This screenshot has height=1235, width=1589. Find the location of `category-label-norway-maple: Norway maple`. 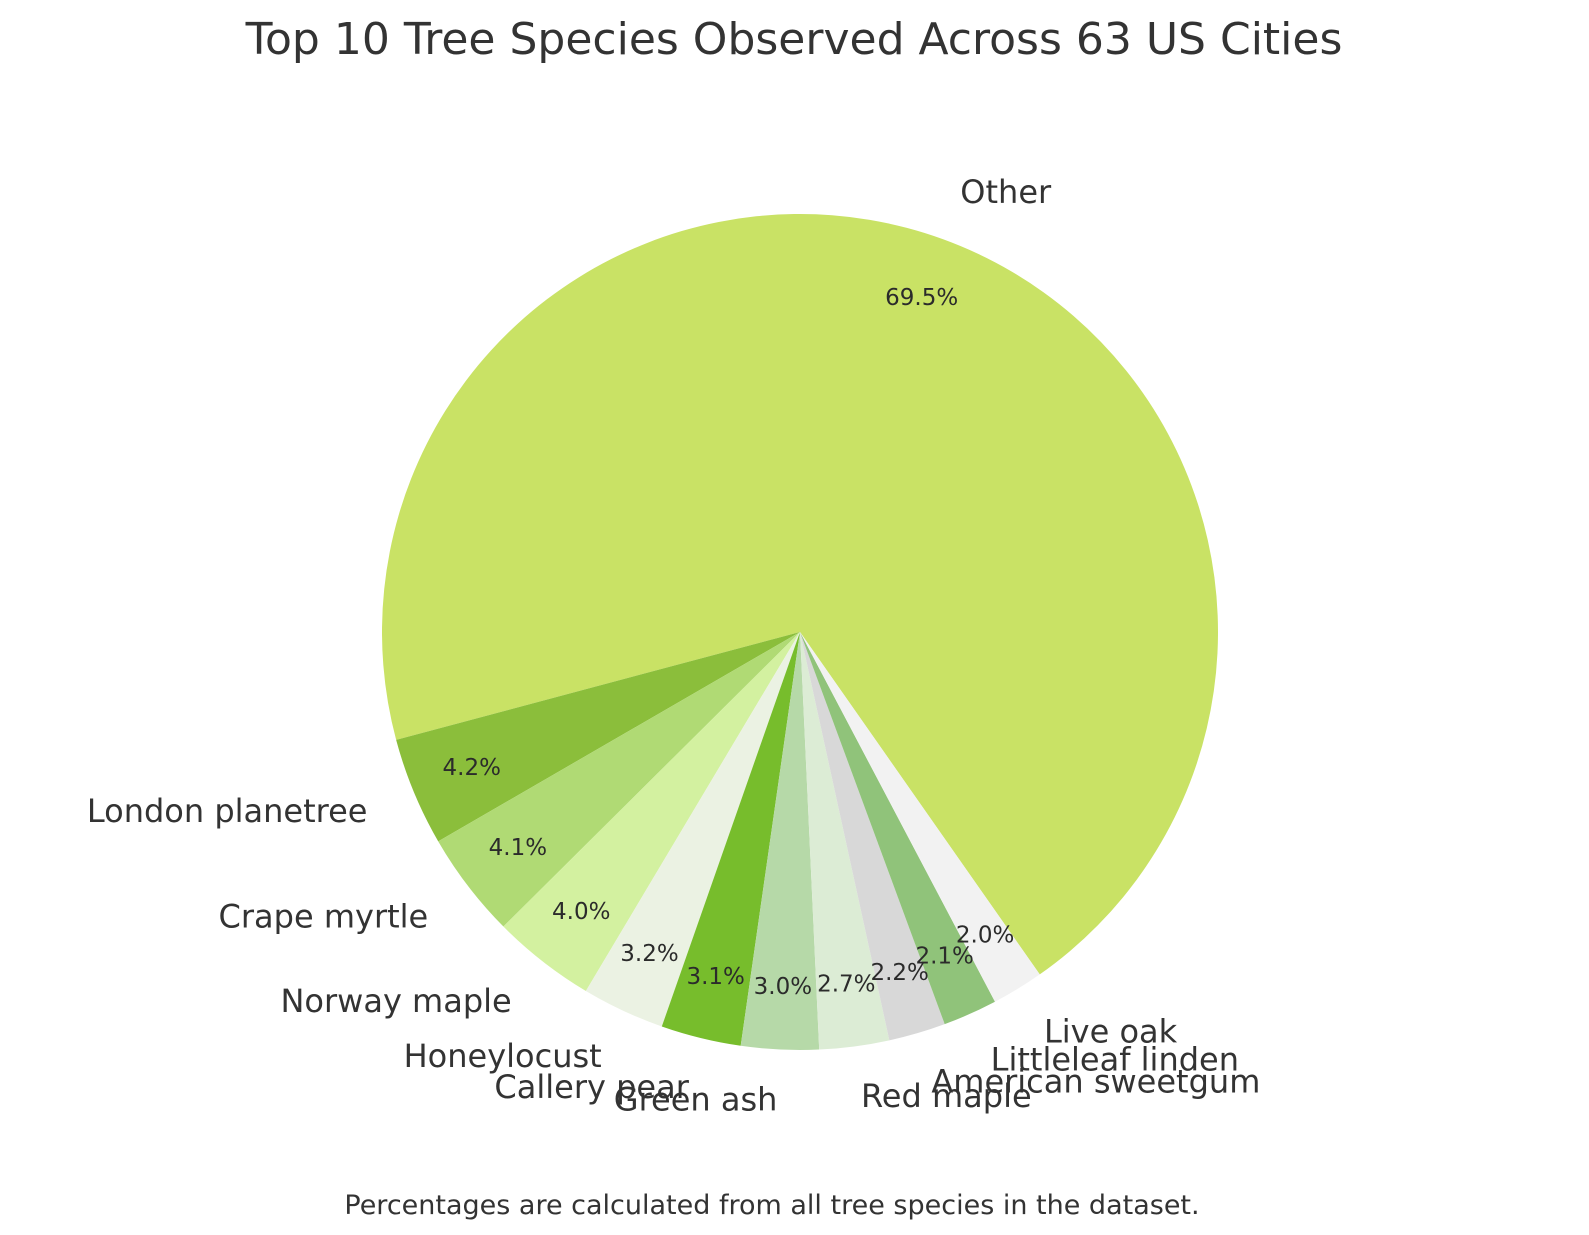

category-label-norway-maple: Norway maple is located at coordinates (395, 1001).